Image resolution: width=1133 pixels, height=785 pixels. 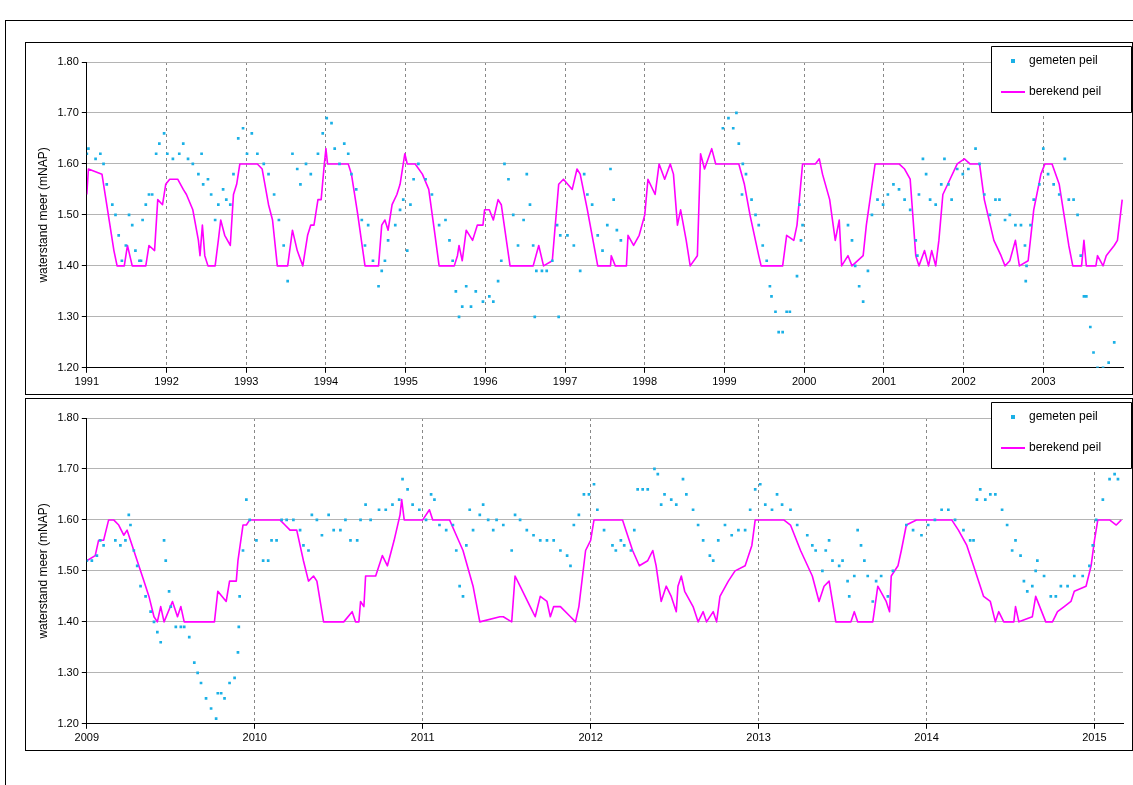 What do you see at coordinates (758, 737) in the screenshot?
I see `x-tick-label: 2013` at bounding box center [758, 737].